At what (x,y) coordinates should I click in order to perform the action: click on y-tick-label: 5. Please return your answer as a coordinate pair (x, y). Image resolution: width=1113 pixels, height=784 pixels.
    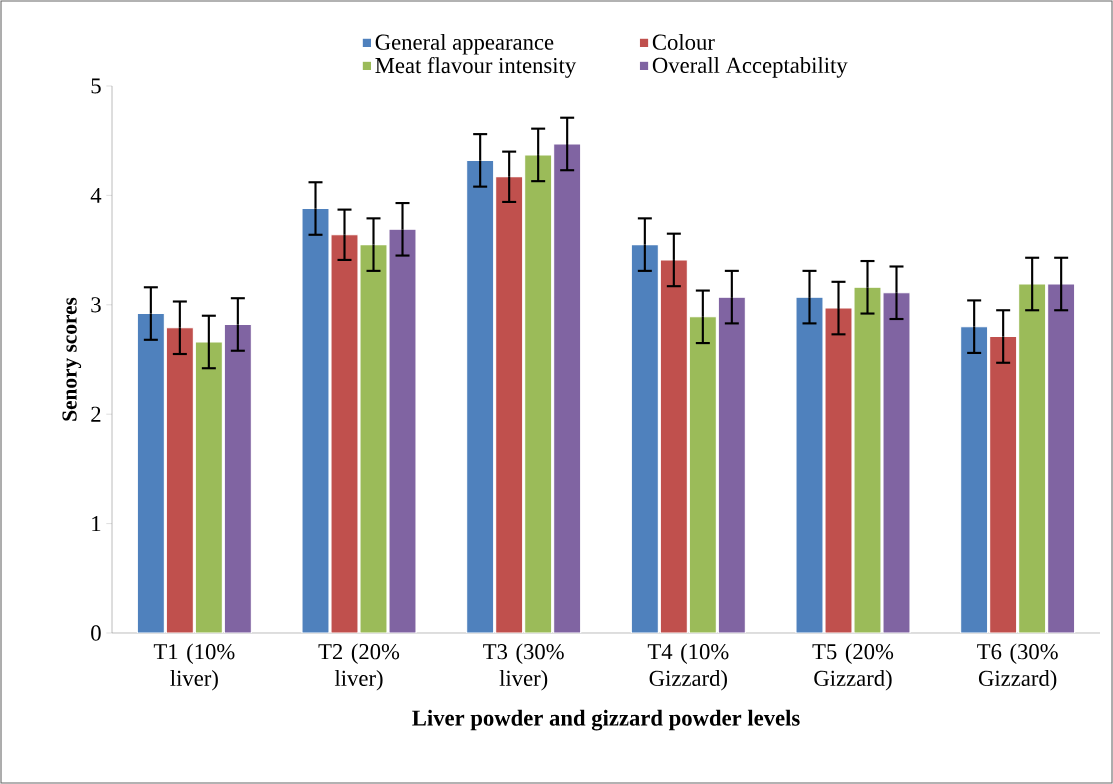
    Looking at the image, I should click on (96, 86).